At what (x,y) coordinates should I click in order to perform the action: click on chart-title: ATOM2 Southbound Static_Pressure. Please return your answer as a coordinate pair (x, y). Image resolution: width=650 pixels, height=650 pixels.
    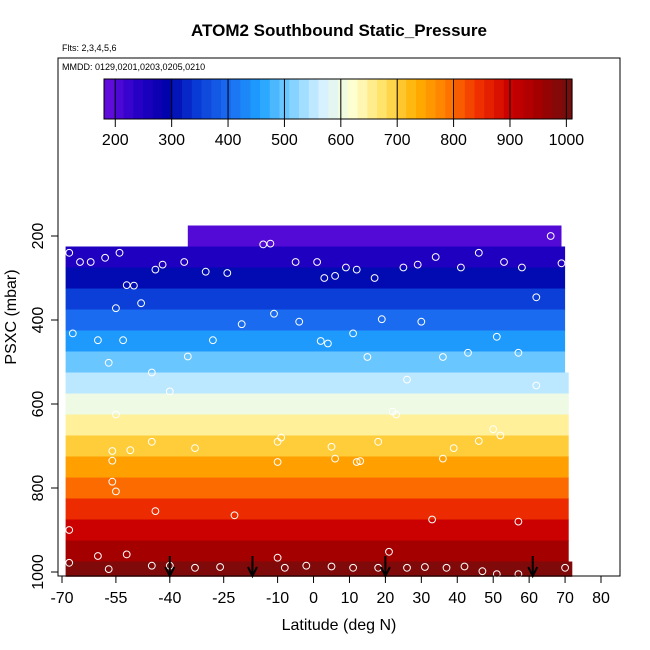
    Looking at the image, I should click on (339, 30).